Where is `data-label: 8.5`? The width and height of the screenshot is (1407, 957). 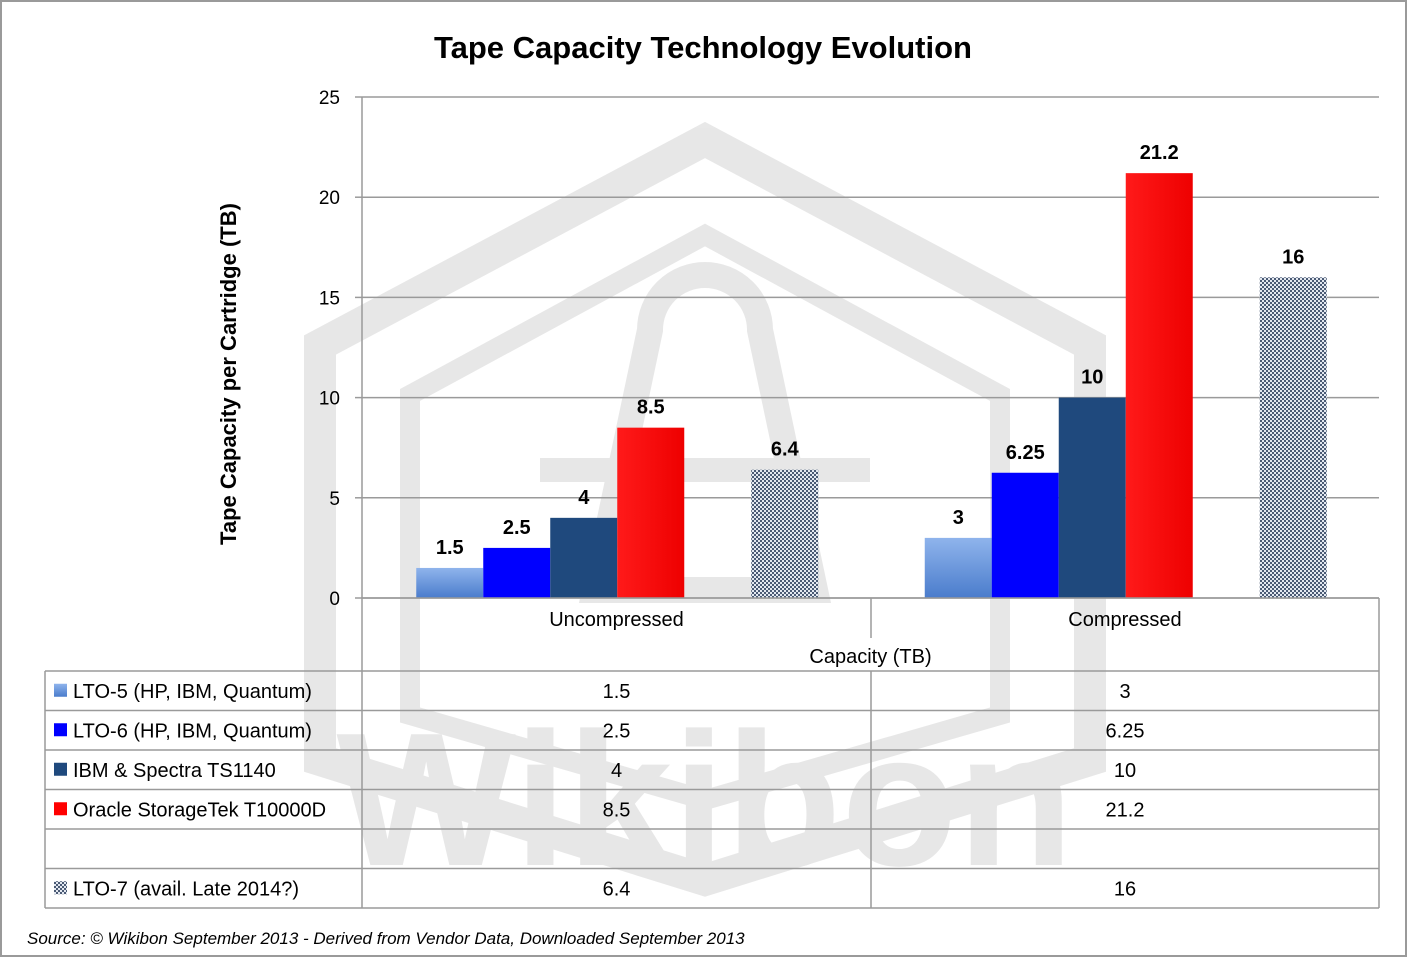 data-label: 8.5 is located at coordinates (651, 408).